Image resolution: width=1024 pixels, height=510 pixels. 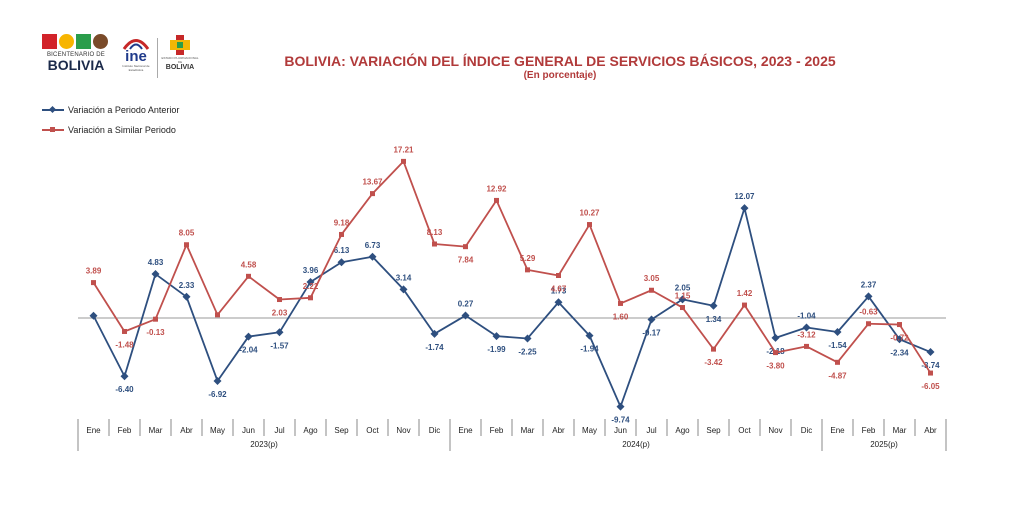 What do you see at coordinates (496, 188) in the screenshot?
I see `data-label-similar: 12.92` at bounding box center [496, 188].